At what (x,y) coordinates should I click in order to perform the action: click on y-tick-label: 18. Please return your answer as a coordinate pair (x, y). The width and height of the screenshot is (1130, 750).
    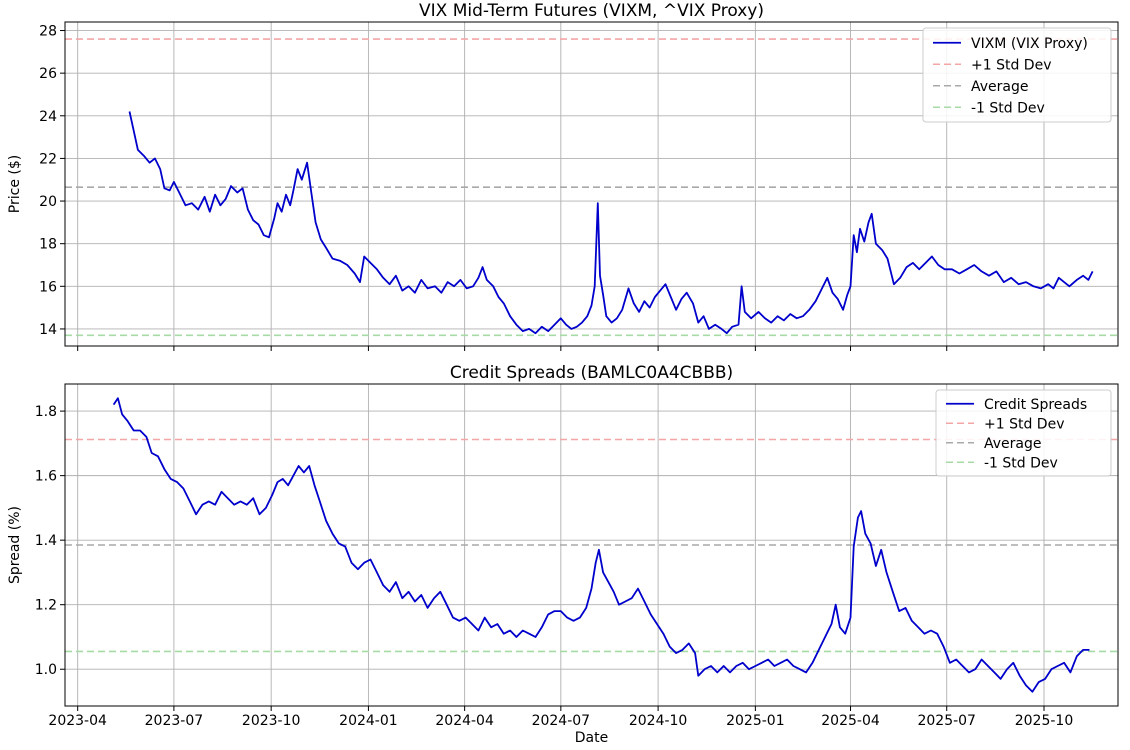
    Looking at the image, I should click on (48, 245).